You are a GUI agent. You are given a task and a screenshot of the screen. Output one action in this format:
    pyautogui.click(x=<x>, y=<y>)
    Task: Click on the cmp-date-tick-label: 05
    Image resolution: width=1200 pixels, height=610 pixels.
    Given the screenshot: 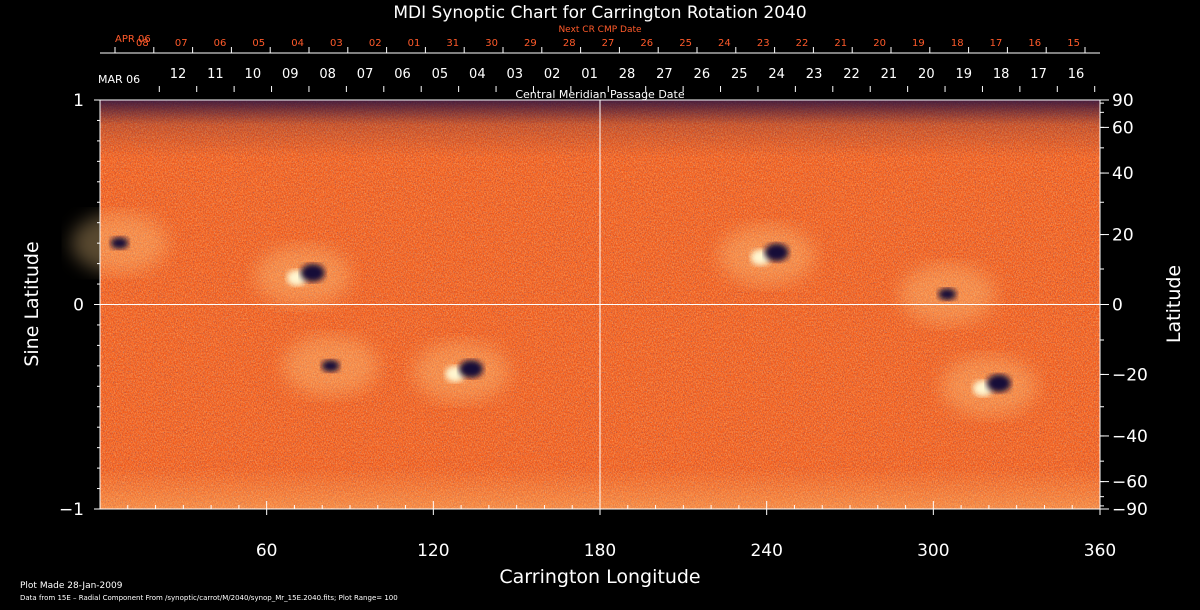 What is the action you would take?
    pyautogui.click(x=440, y=74)
    